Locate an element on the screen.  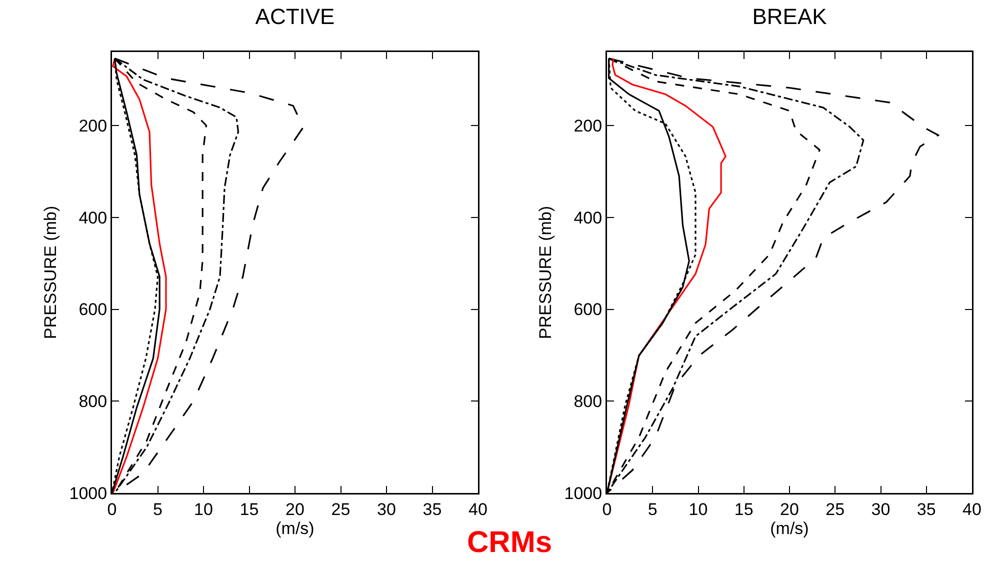
chart-title: BREAK is located at coordinates (790, 16).